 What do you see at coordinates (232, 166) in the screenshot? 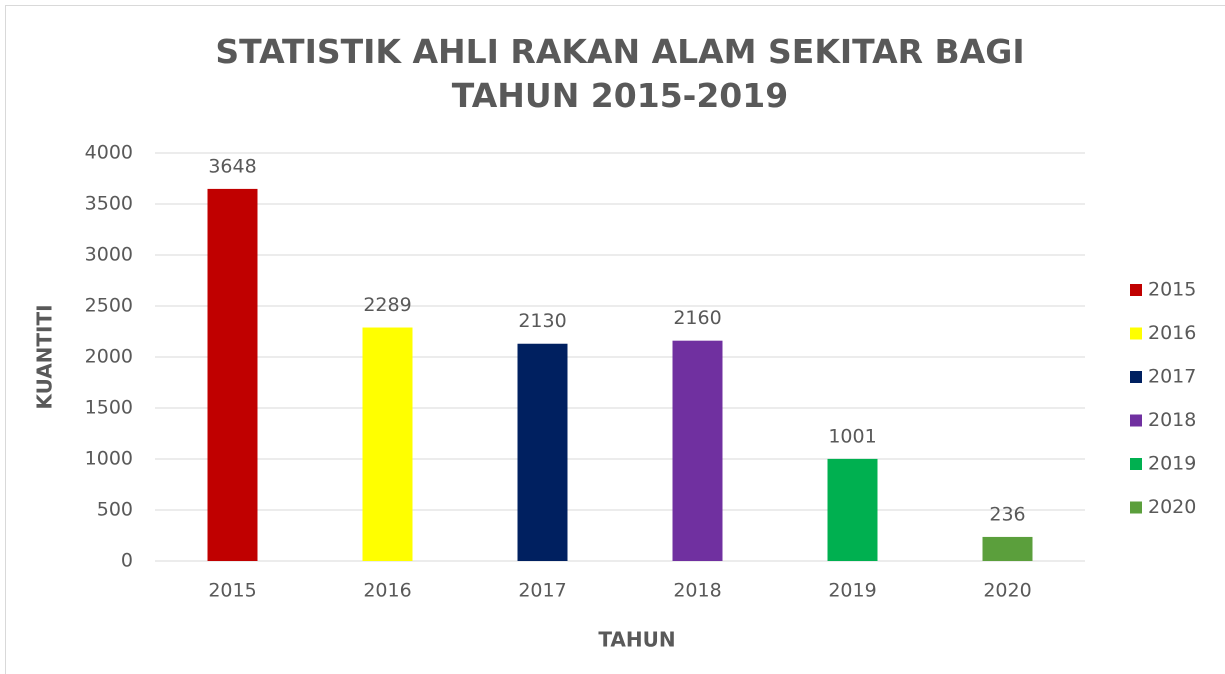
I see `data-label: 3648` at bounding box center [232, 166].